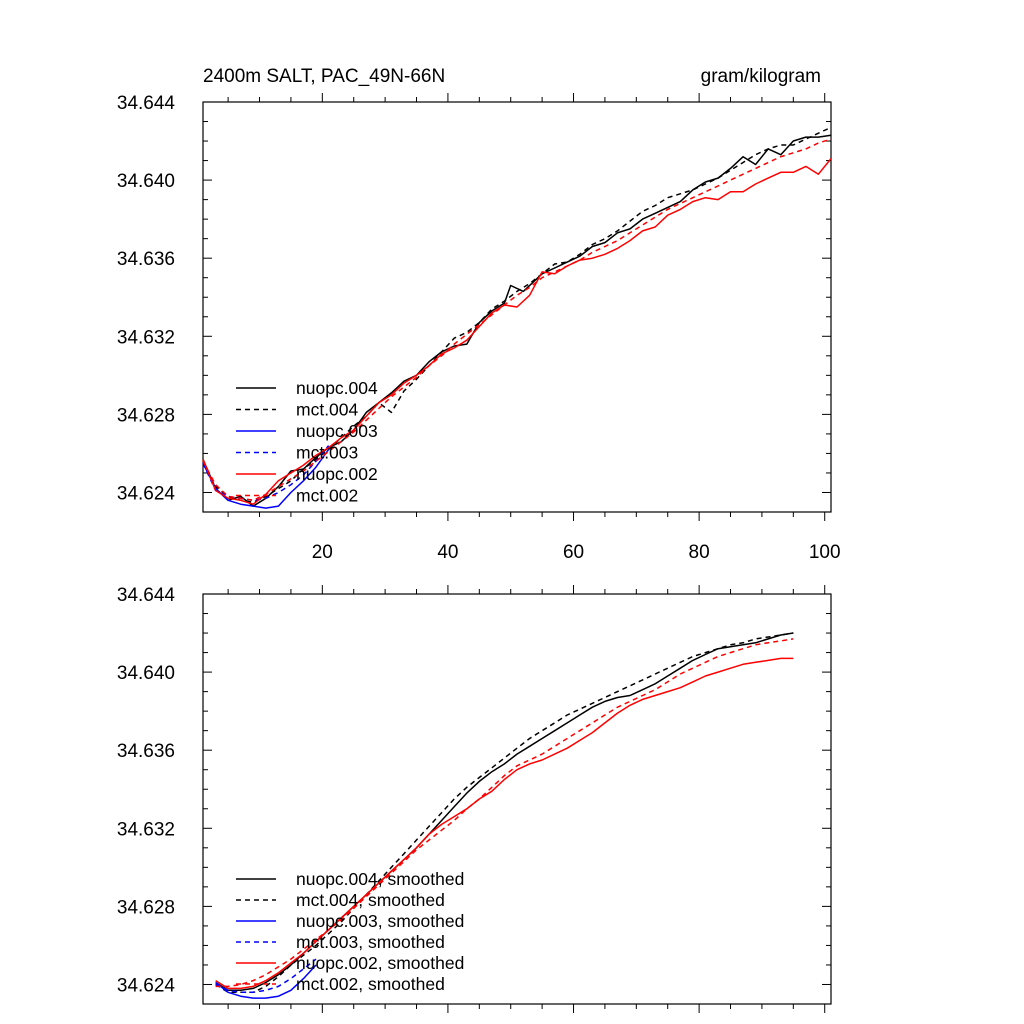  What do you see at coordinates (337, 388) in the screenshot?
I see `legend-label: nuopc.004` at bounding box center [337, 388].